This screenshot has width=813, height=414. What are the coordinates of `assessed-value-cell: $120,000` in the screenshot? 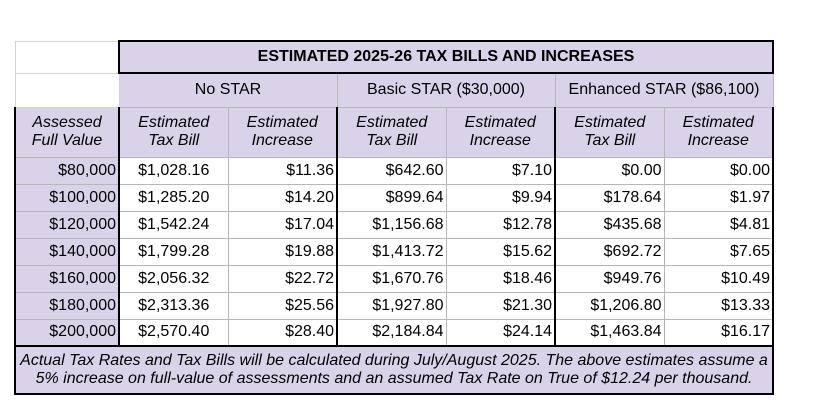 It's located at (67, 224).